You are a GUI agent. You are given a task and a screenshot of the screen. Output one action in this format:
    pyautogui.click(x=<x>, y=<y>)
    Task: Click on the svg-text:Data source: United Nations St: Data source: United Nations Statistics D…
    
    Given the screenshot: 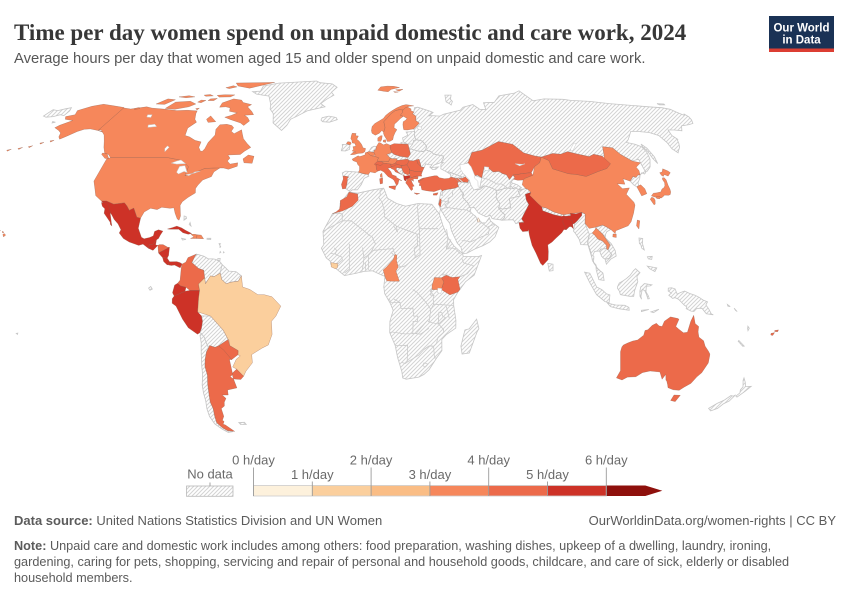 What is the action you would take?
    pyautogui.click(x=198, y=520)
    